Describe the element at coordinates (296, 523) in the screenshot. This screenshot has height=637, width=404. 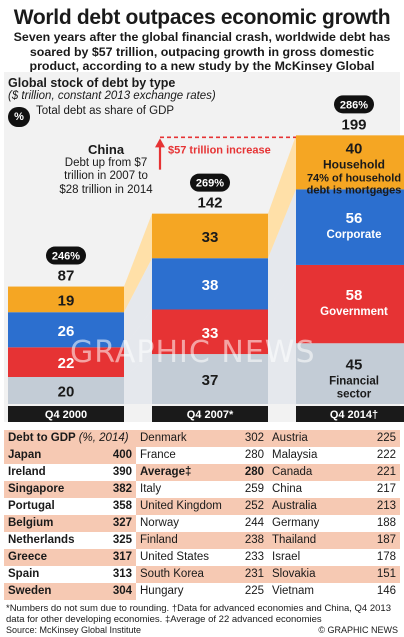
I see `country-name: Germany` at that location.